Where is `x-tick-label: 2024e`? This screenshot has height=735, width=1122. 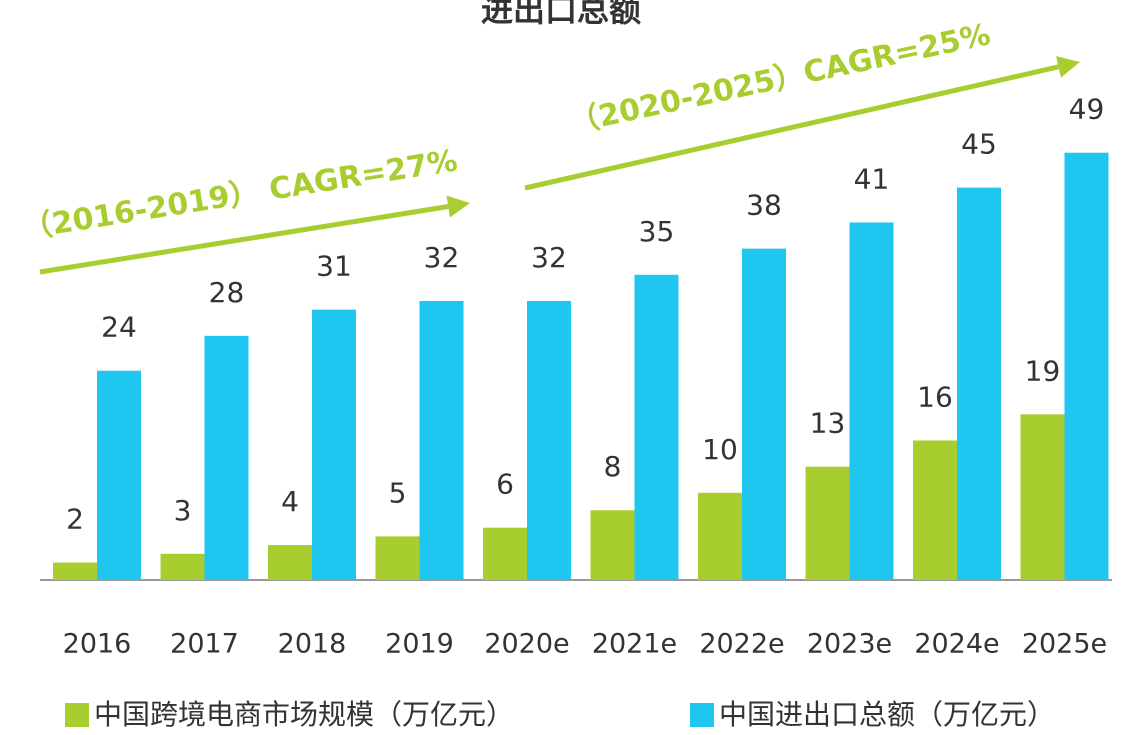 x-tick-label: 2024e is located at coordinates (956, 644).